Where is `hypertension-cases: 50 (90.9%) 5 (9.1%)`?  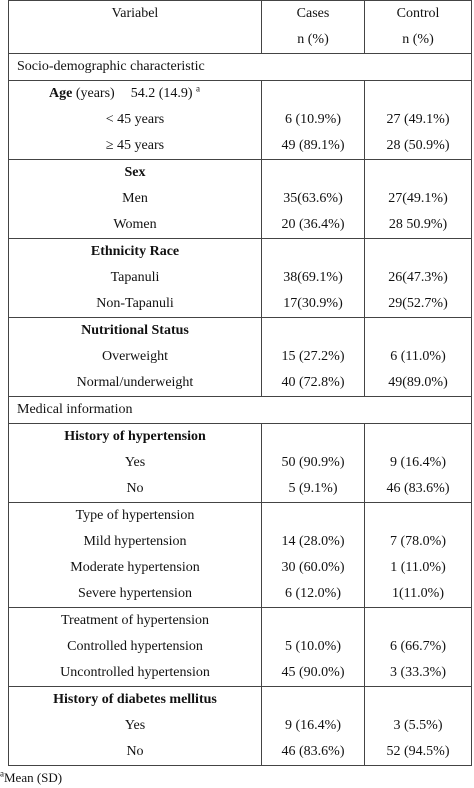 hypertension-cases: 50 (90.9%) 5 (9.1%) is located at coordinates (313, 463).